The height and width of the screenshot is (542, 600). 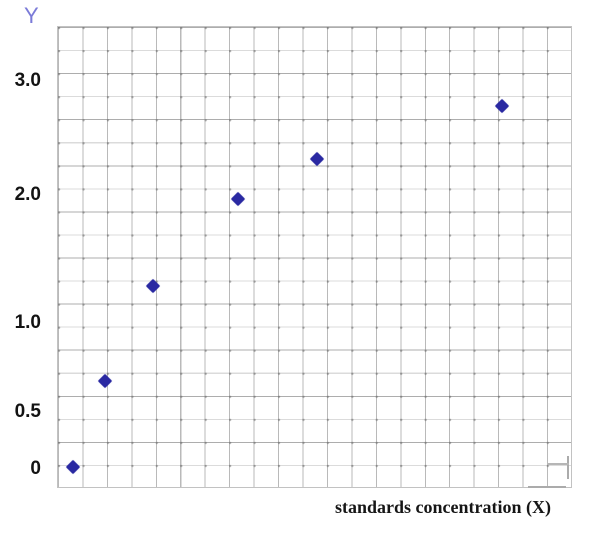 What do you see at coordinates (443, 507) in the screenshot?
I see `x-axis-title: standards concentration (X)` at bounding box center [443, 507].